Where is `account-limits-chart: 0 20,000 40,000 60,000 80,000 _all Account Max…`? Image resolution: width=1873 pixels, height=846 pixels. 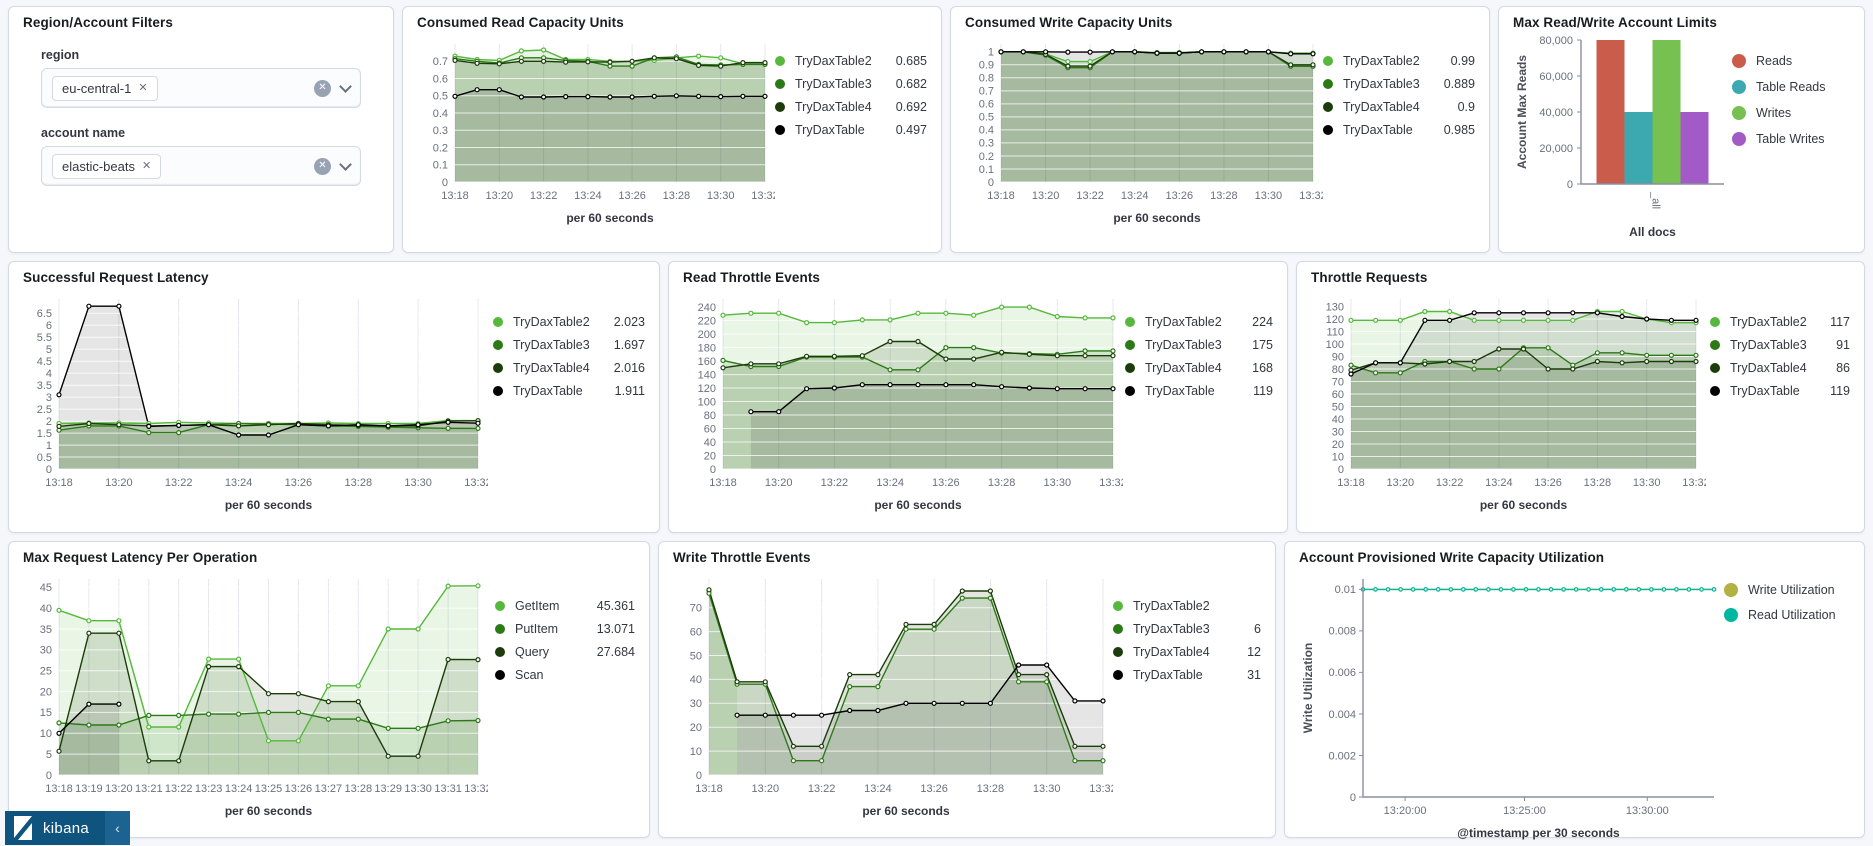 account-limits-chart: 0 20,000 40,000 60,000 80,000 _all Account Max… is located at coordinates (1620, 136).